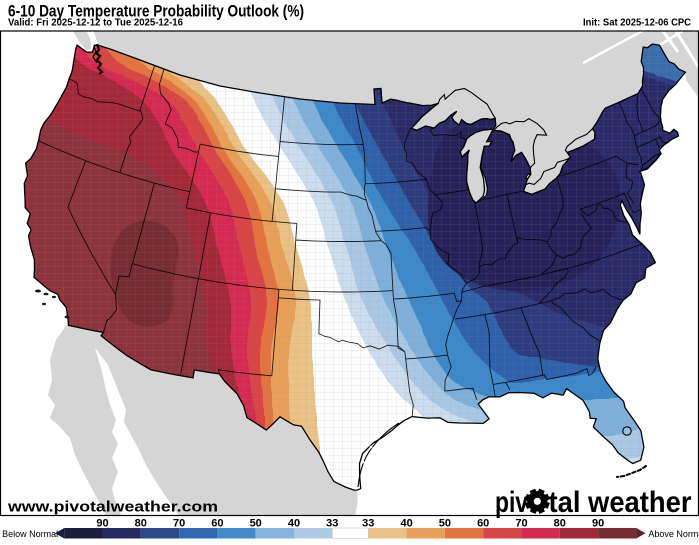  What do you see at coordinates (95, 23) in the screenshot?
I see `svg-text:Valid: Fri 2025-12-12 to Tue 2: Valid: Fri 2025-12-12 to Tue 2025-12-16` at bounding box center [95, 23].